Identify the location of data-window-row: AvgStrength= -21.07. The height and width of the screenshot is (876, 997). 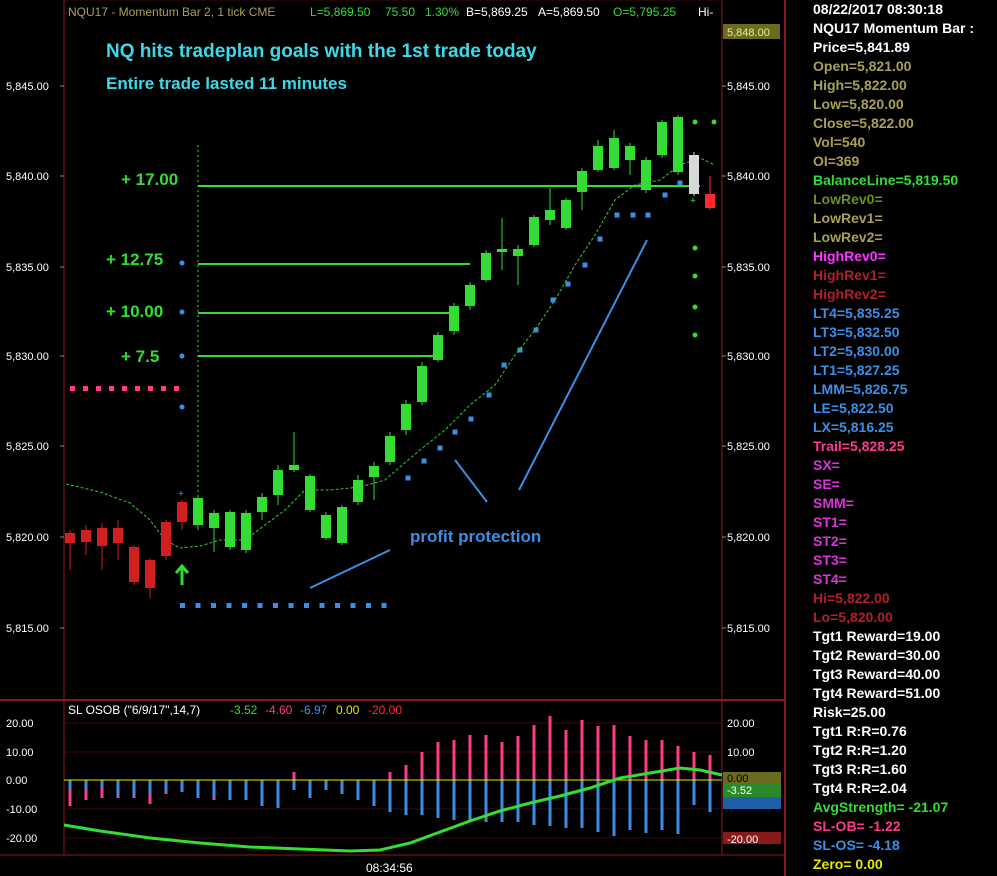
(881, 807).